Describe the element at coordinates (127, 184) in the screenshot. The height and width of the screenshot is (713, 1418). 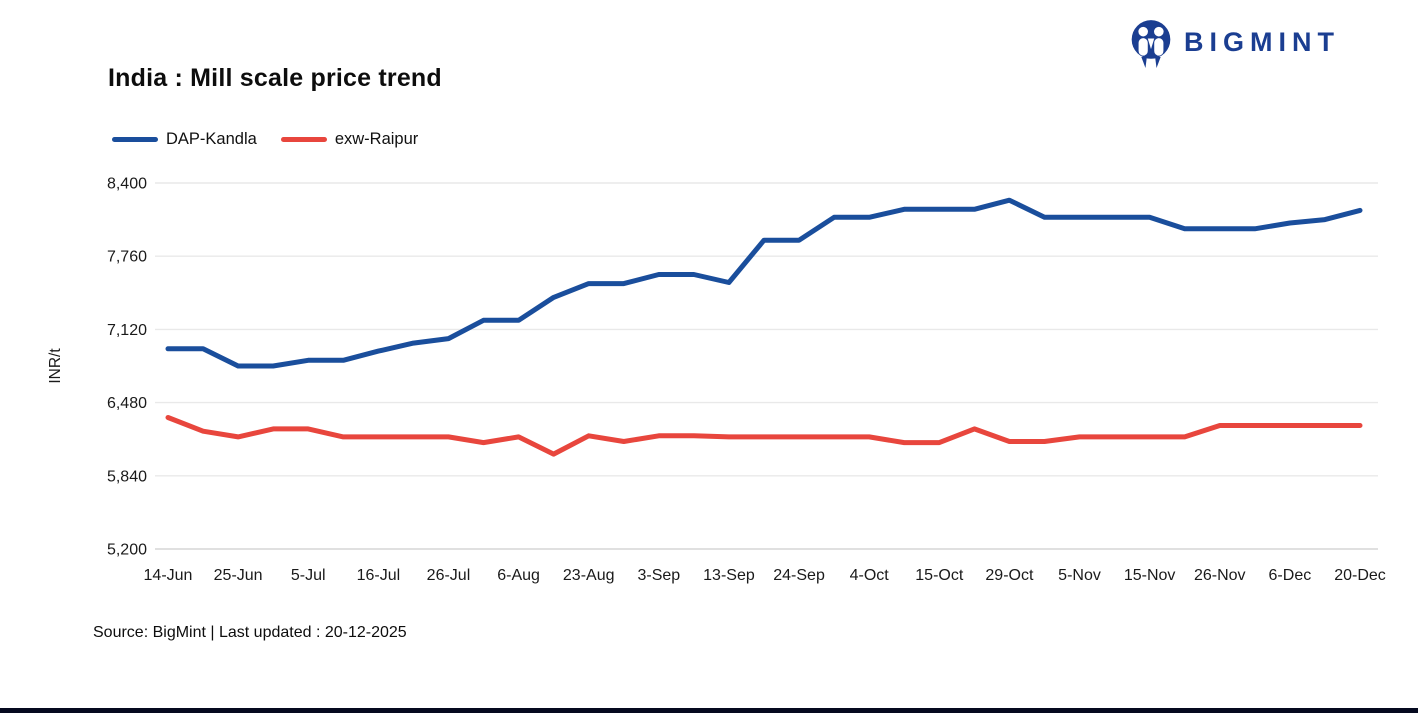
I see `y-tick-label: 8,400` at that location.